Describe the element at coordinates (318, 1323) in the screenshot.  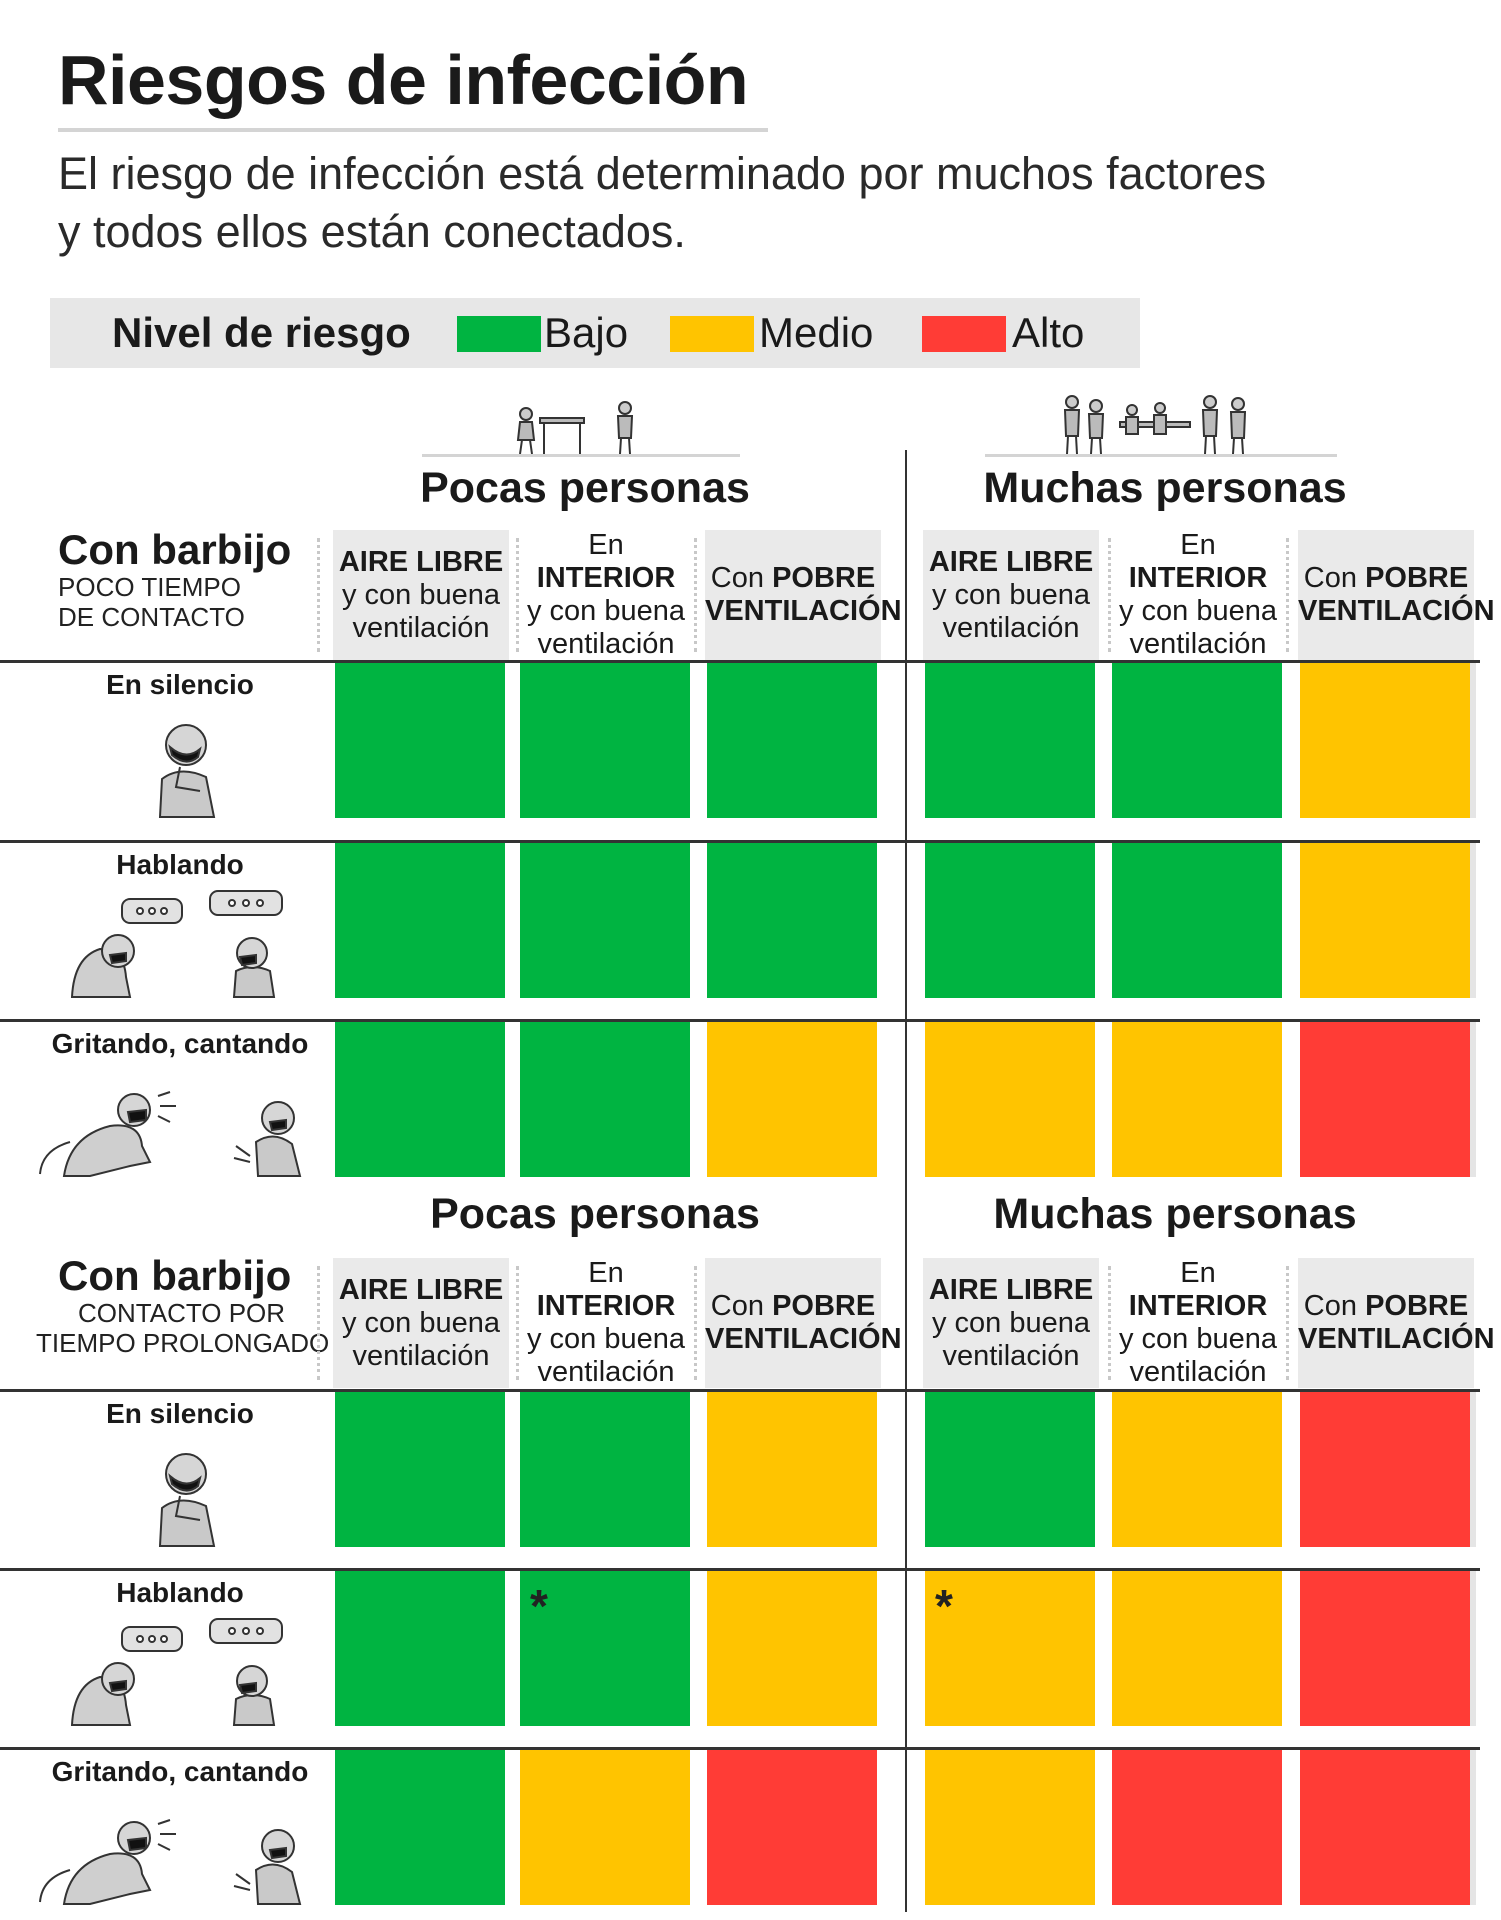
I see `row-header-dots` at that location.